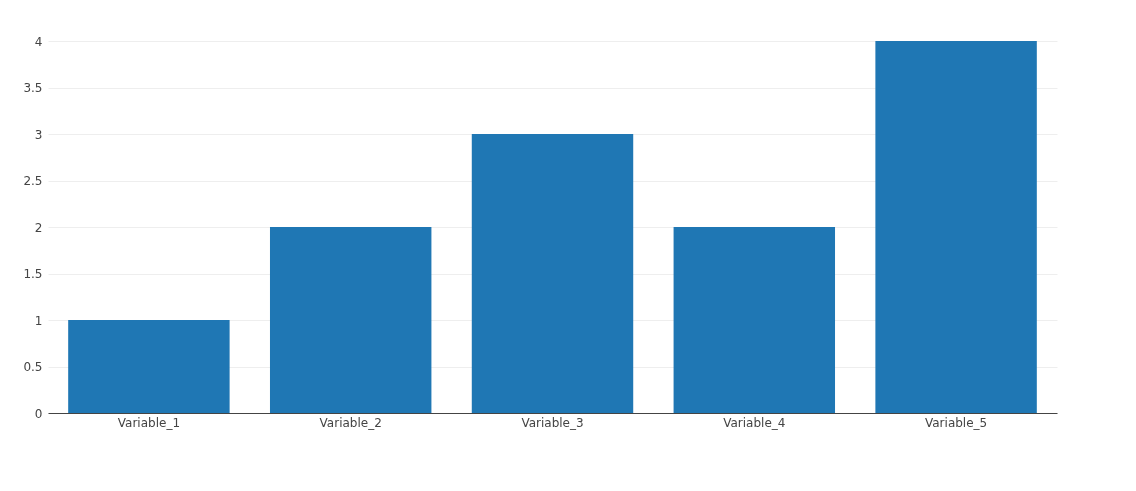 The height and width of the screenshot is (491, 1136). Describe the element at coordinates (38, 134) in the screenshot. I see `y-tick-label: 3` at that location.